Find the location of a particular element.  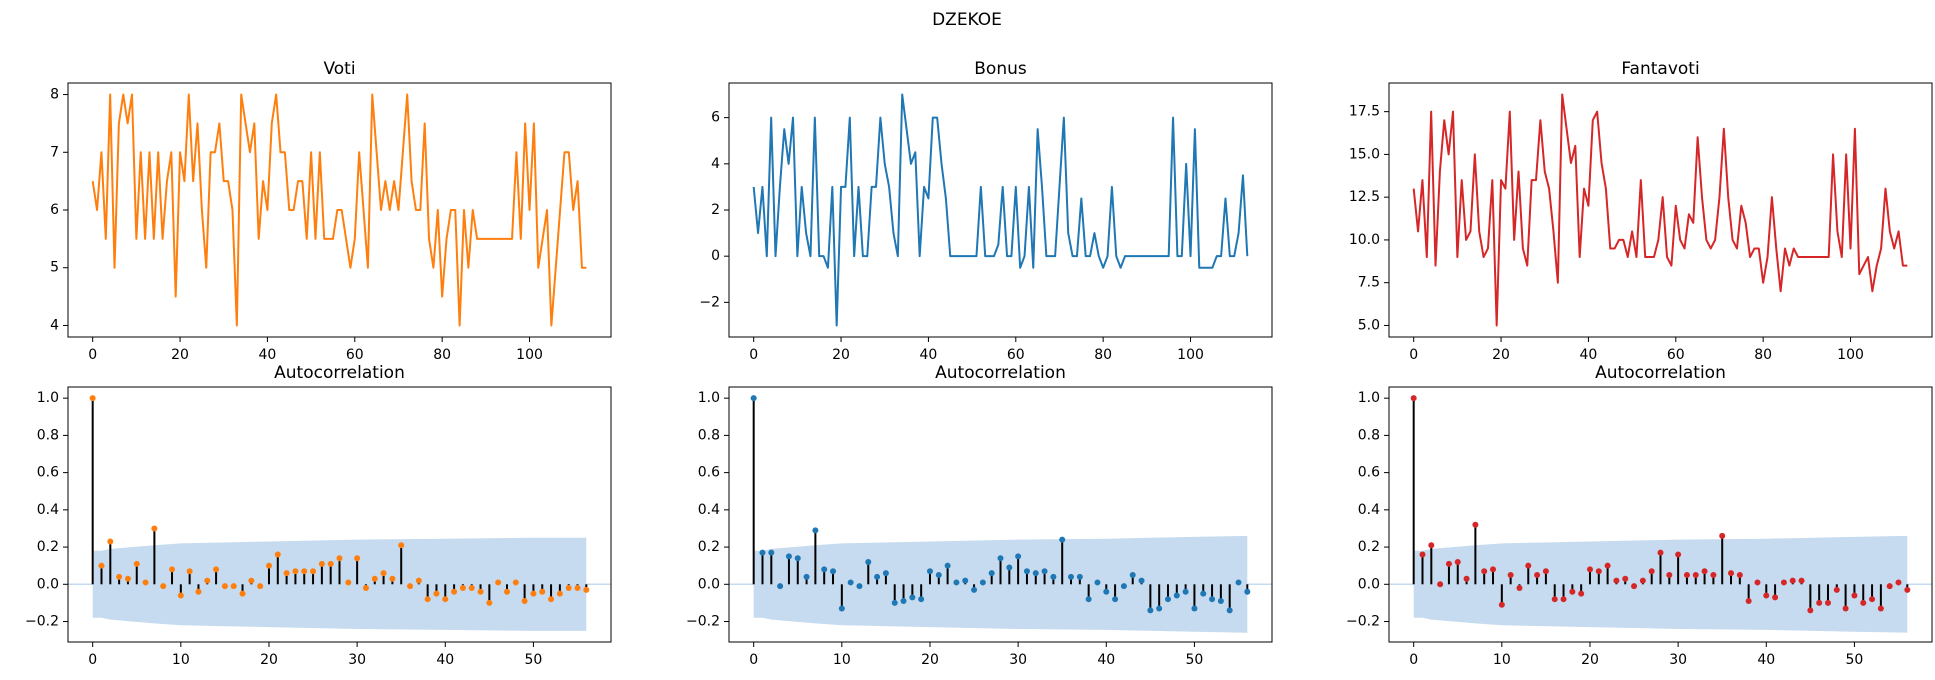

y-tick-label: 1.0 is located at coordinates (48, 398).